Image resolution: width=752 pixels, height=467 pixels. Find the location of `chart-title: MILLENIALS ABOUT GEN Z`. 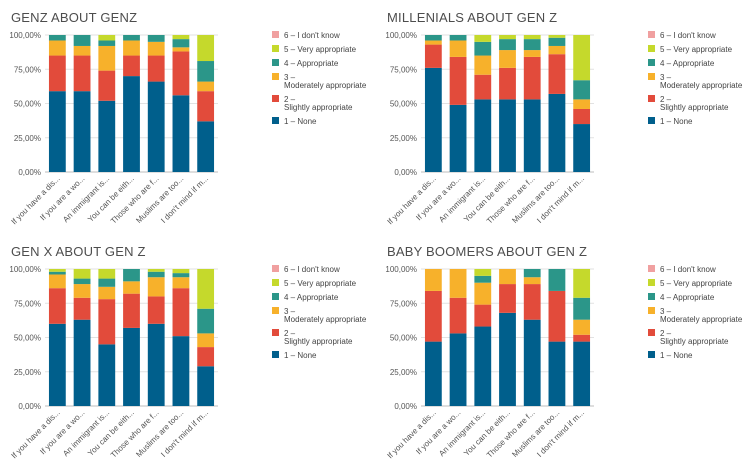

chart-title: MILLENIALS ABOUT GEN Z is located at coordinates (472, 17).